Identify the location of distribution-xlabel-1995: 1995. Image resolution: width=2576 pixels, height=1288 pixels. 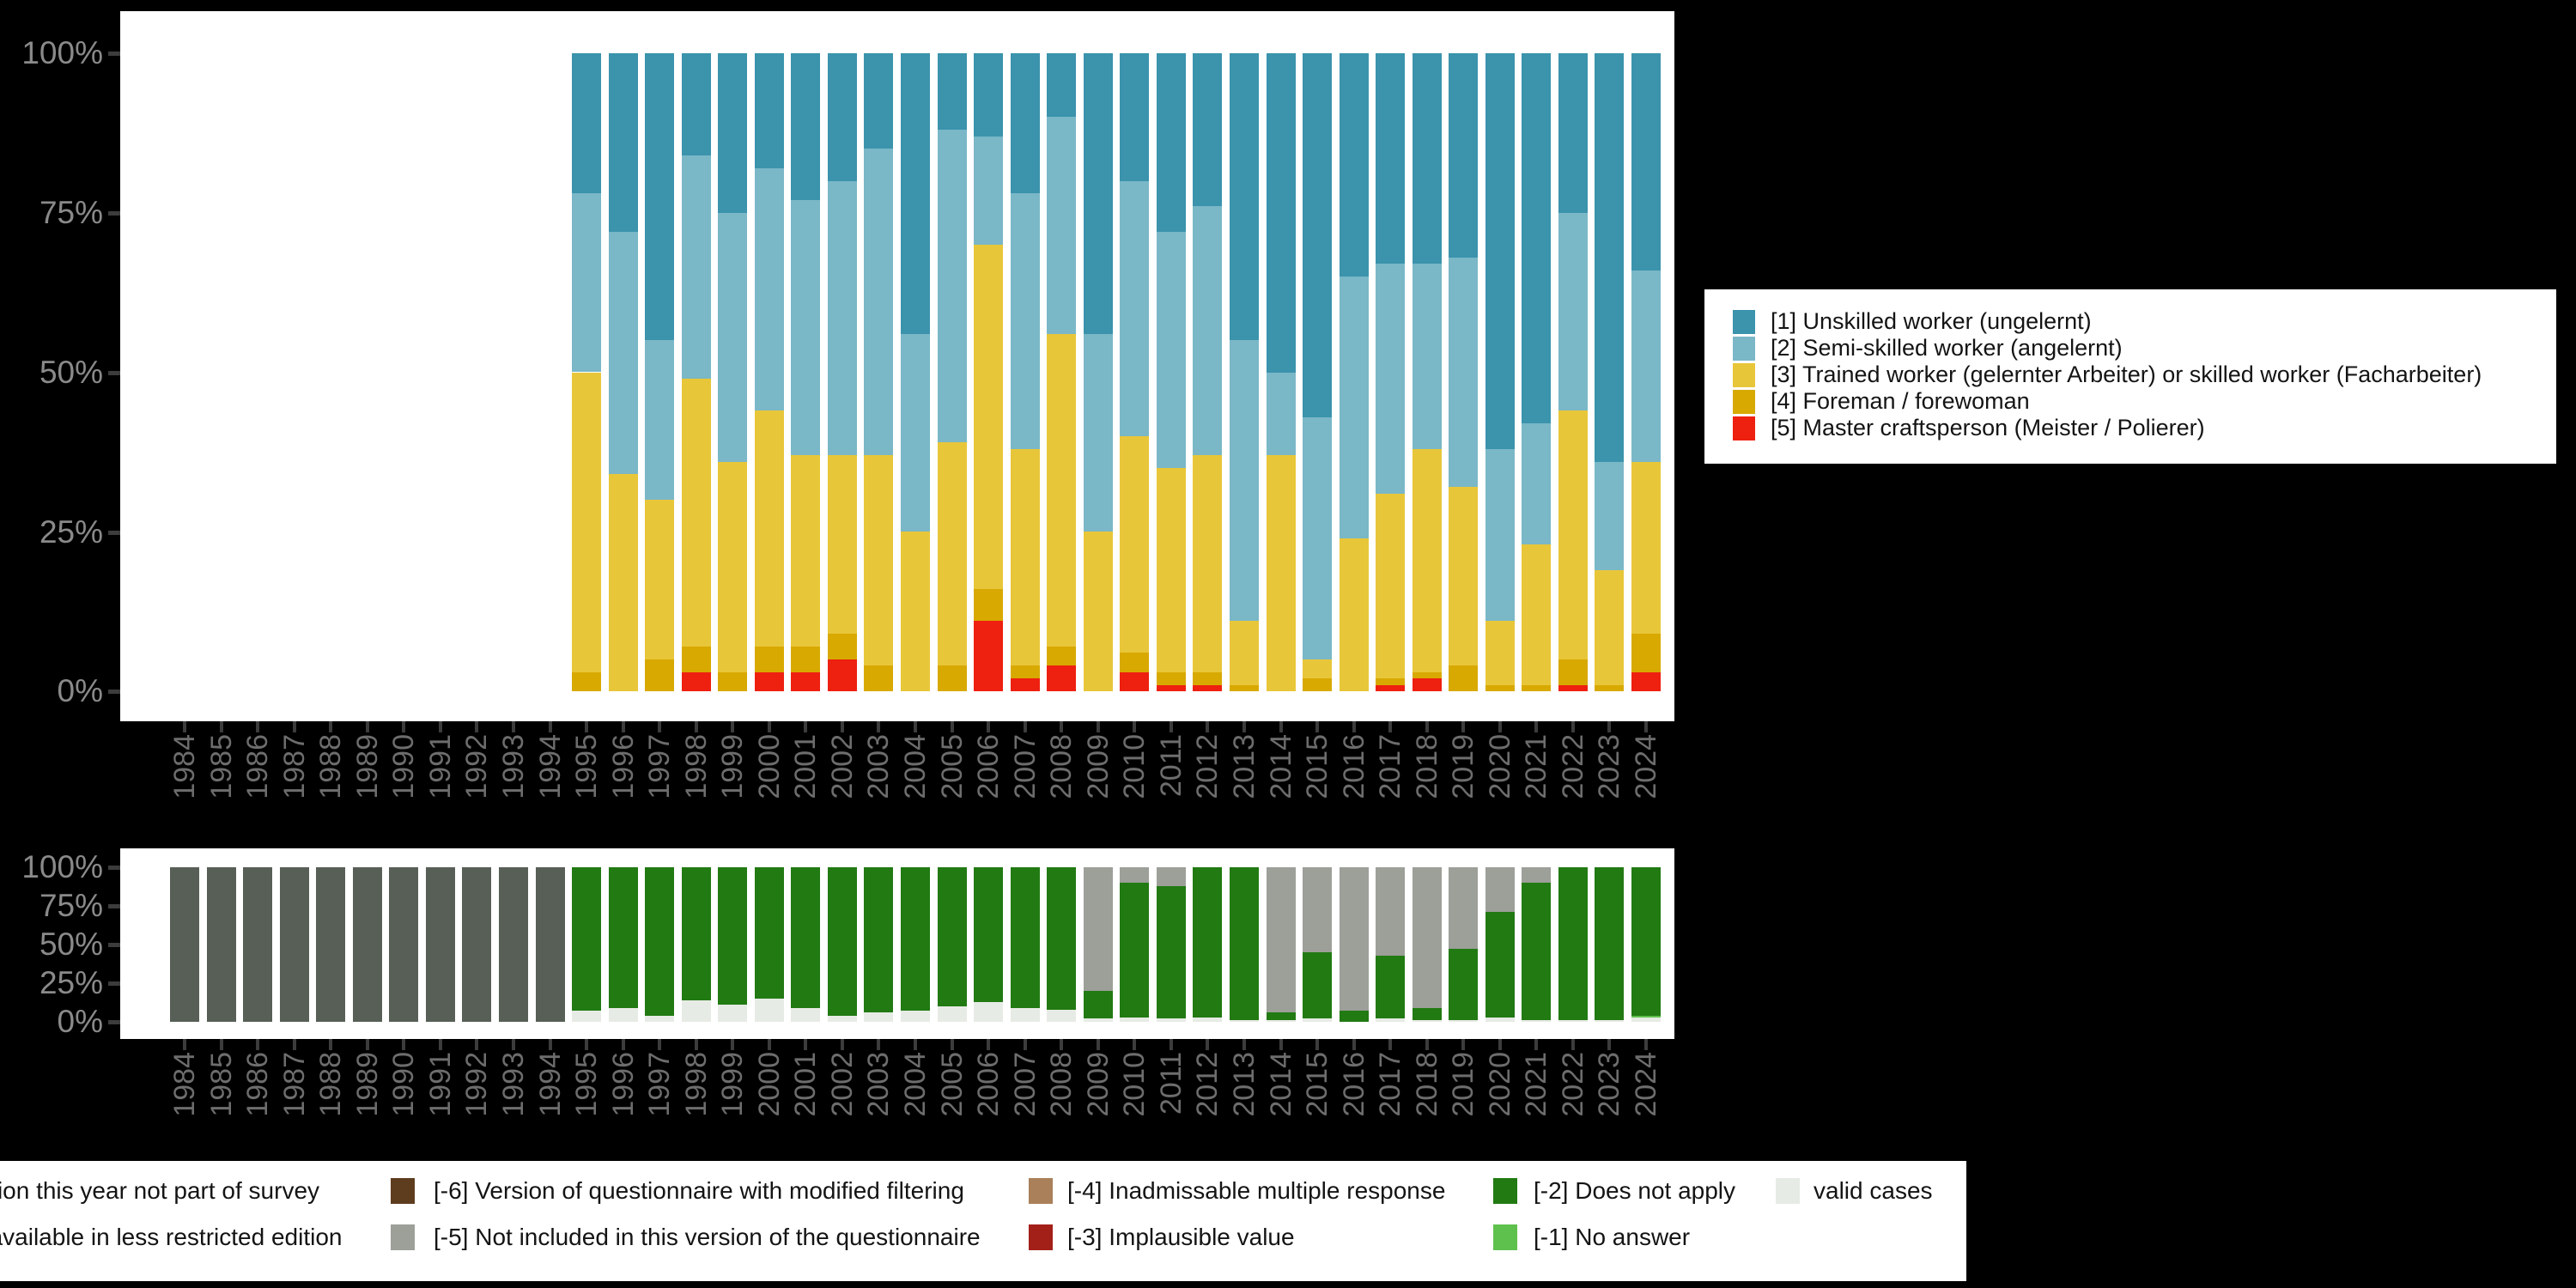
(587, 766).